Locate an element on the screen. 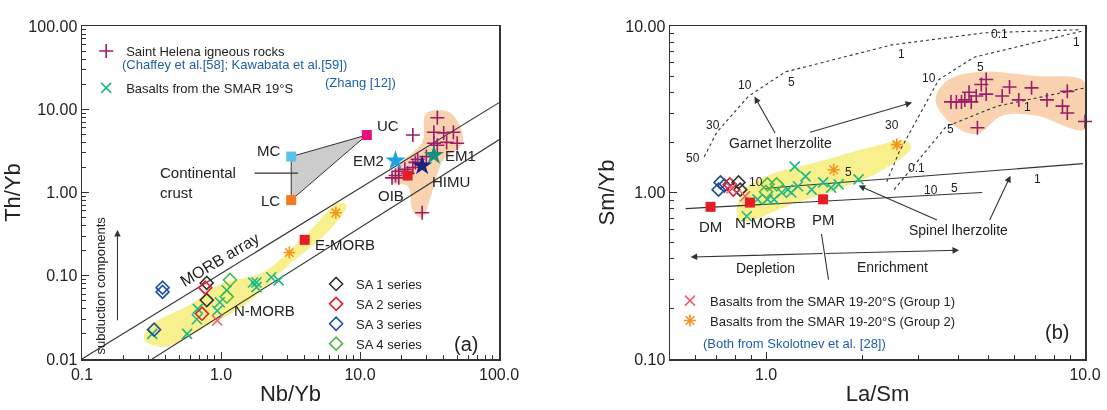  annotation: UC is located at coordinates (388, 125).